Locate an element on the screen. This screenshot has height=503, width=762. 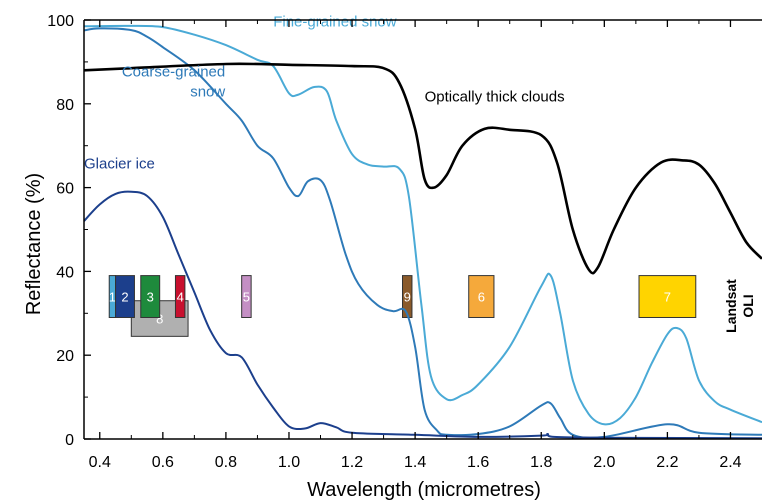
band-4: 4 is located at coordinates (180, 296).